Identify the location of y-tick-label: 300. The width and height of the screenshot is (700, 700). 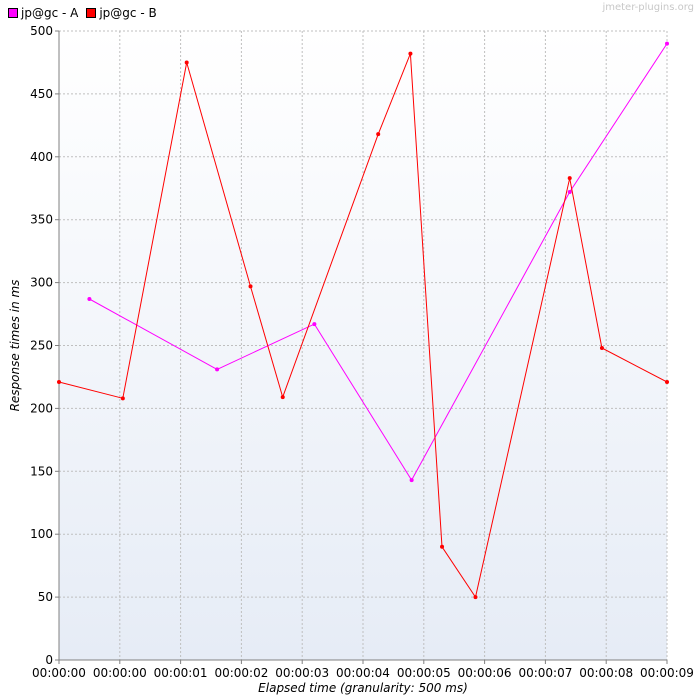
(41, 283).